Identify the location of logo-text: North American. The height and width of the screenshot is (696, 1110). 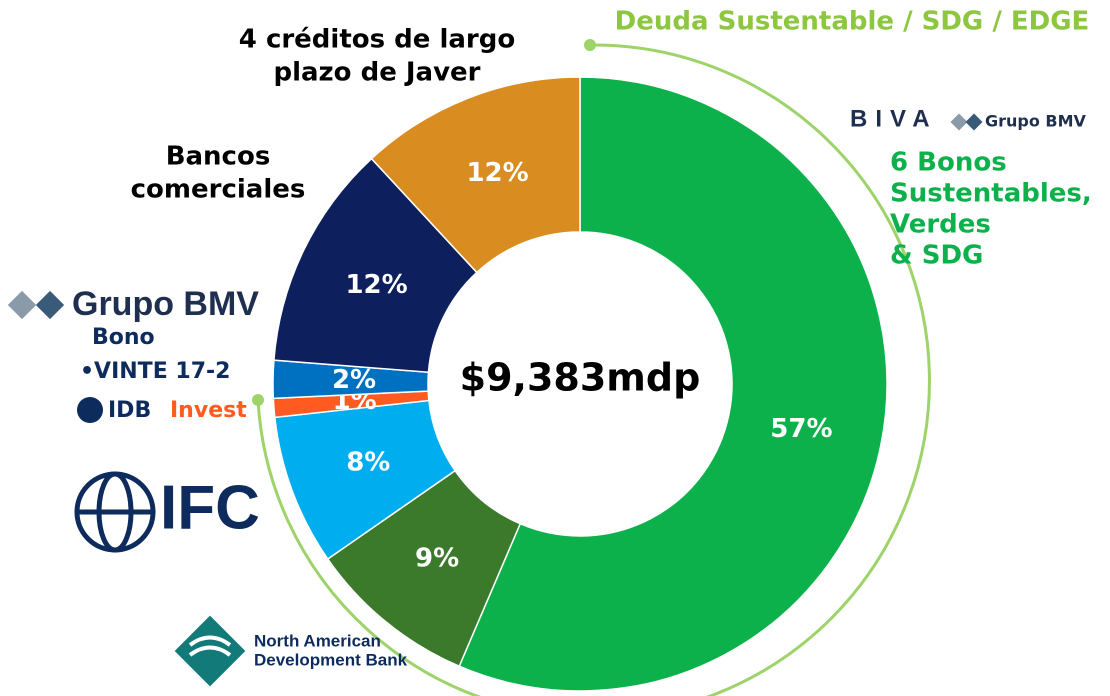
(317, 640).